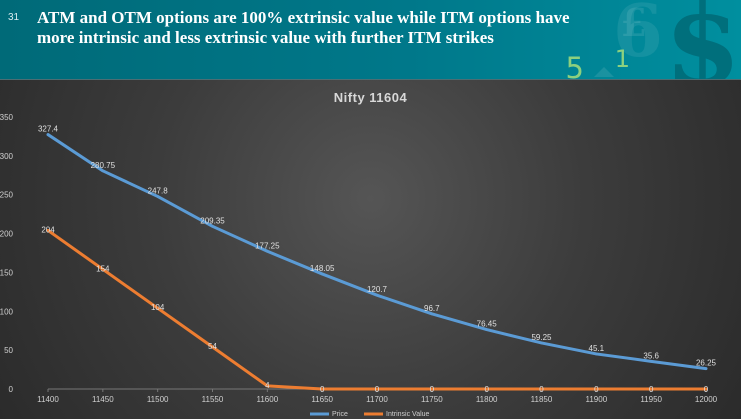  Describe the element at coordinates (432, 399) in the screenshot. I see `x-tick-label: 11750` at that location.